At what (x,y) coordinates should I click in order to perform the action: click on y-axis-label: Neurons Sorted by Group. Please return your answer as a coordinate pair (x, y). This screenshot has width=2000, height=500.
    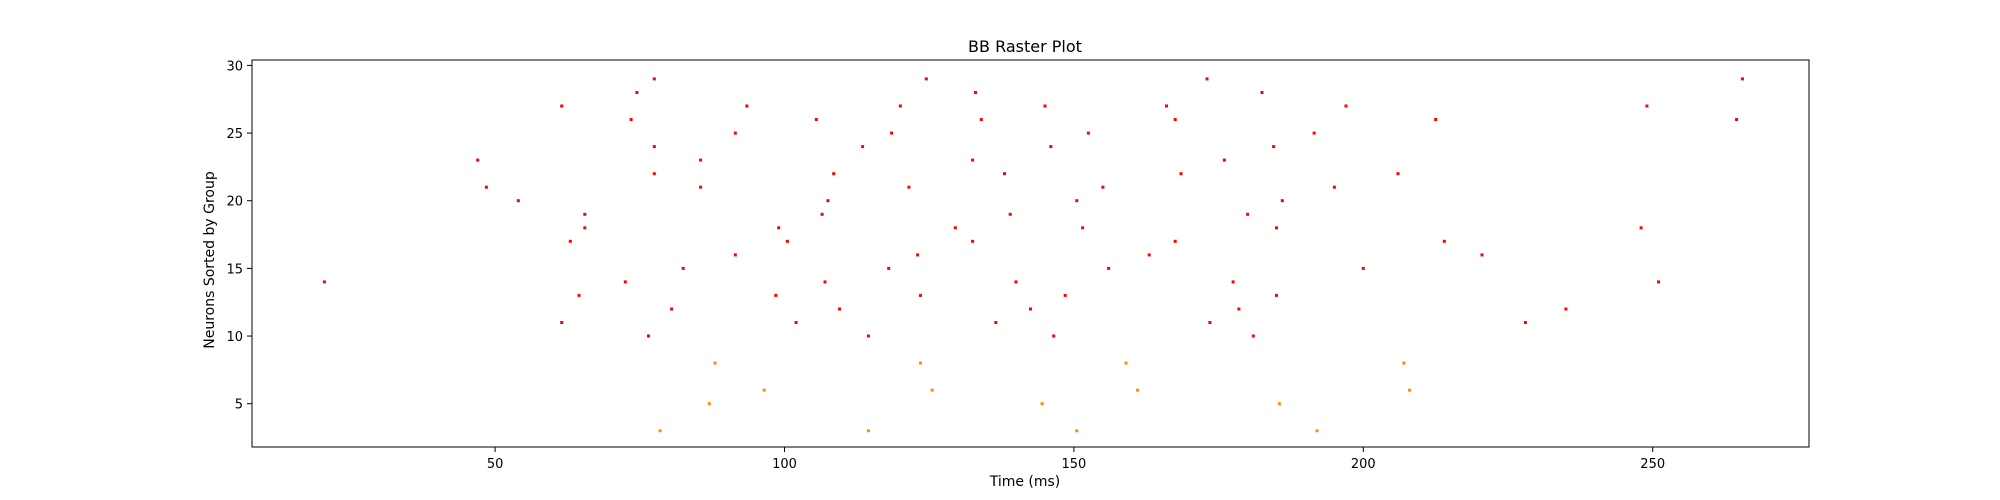
    Looking at the image, I should click on (210, 260).